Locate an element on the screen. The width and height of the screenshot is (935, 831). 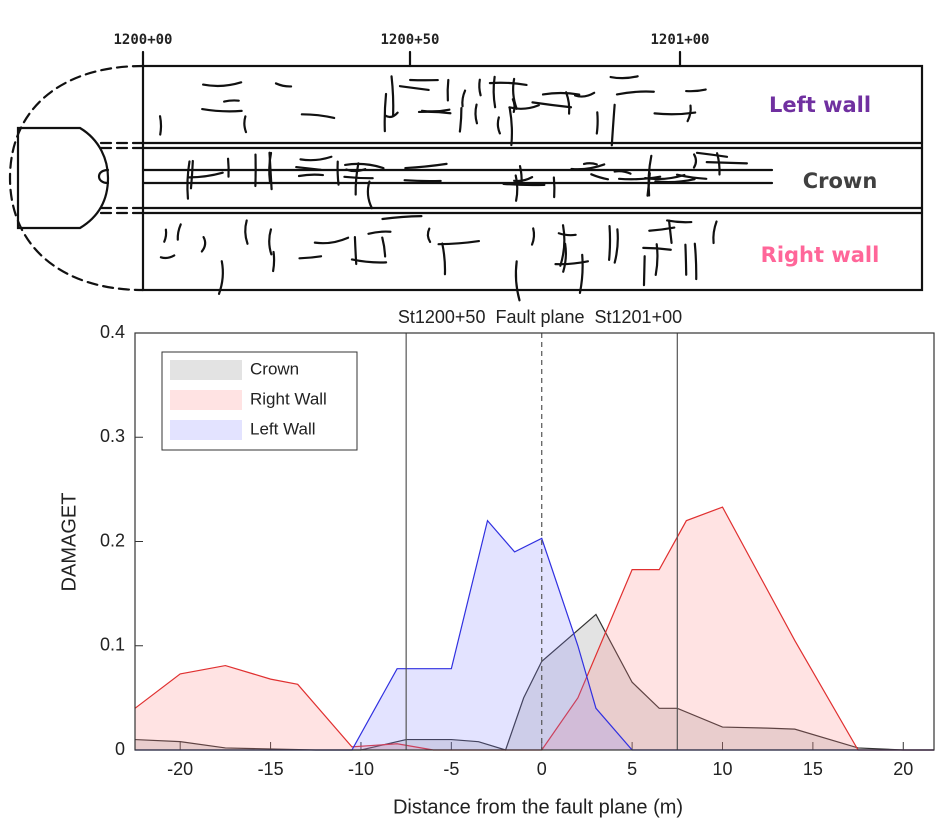
left-wall-label: Left wall is located at coordinates (820, 105).